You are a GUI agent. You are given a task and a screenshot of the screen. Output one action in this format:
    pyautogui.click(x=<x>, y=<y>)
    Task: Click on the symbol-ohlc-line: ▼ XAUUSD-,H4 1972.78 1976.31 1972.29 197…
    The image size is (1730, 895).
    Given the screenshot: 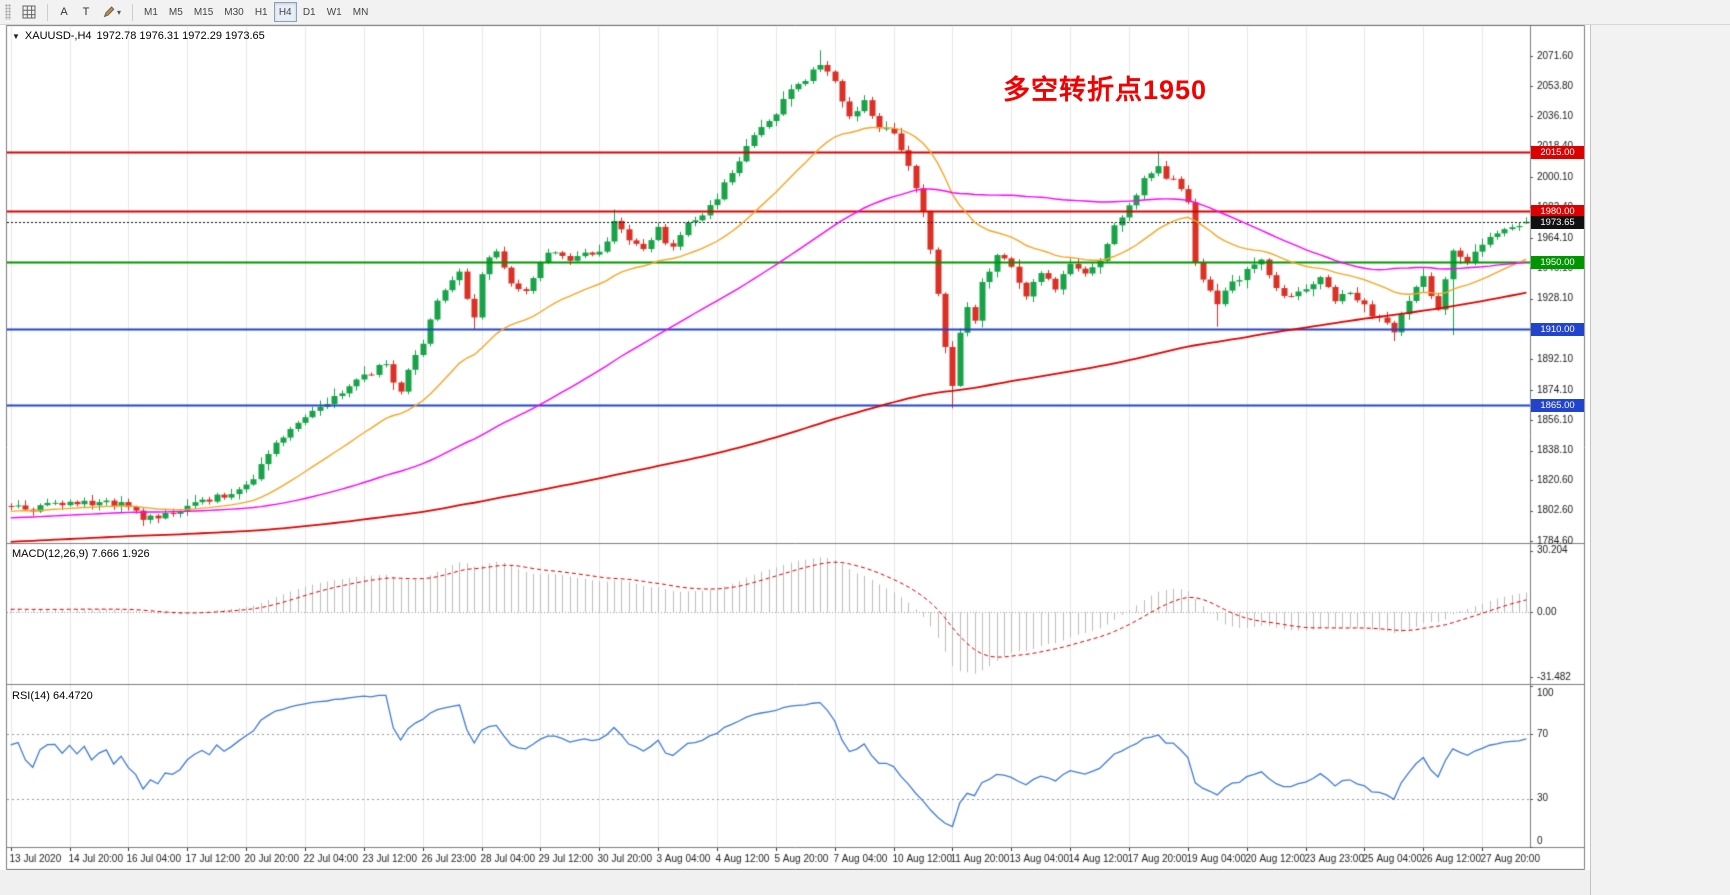 What is the action you would take?
    pyautogui.click(x=138, y=36)
    